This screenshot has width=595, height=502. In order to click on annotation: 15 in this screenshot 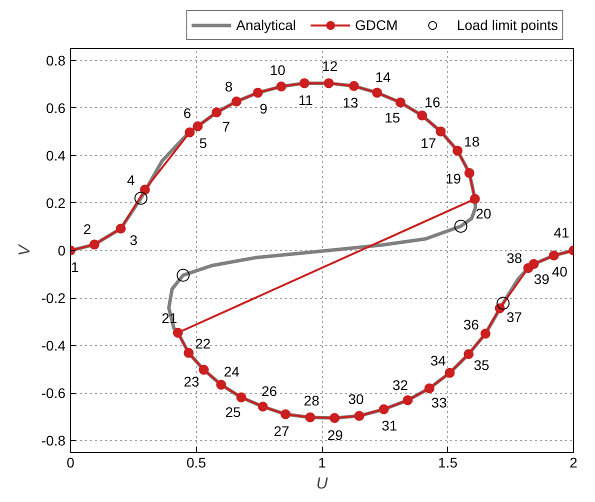, I will do `click(392, 117)`.